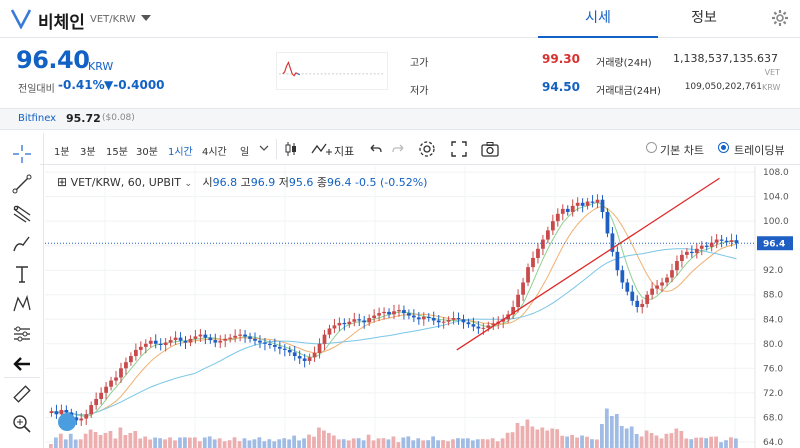  Describe the element at coordinates (682, 150) in the screenshot. I see `basic-chart-label: 기본 차트` at that location.